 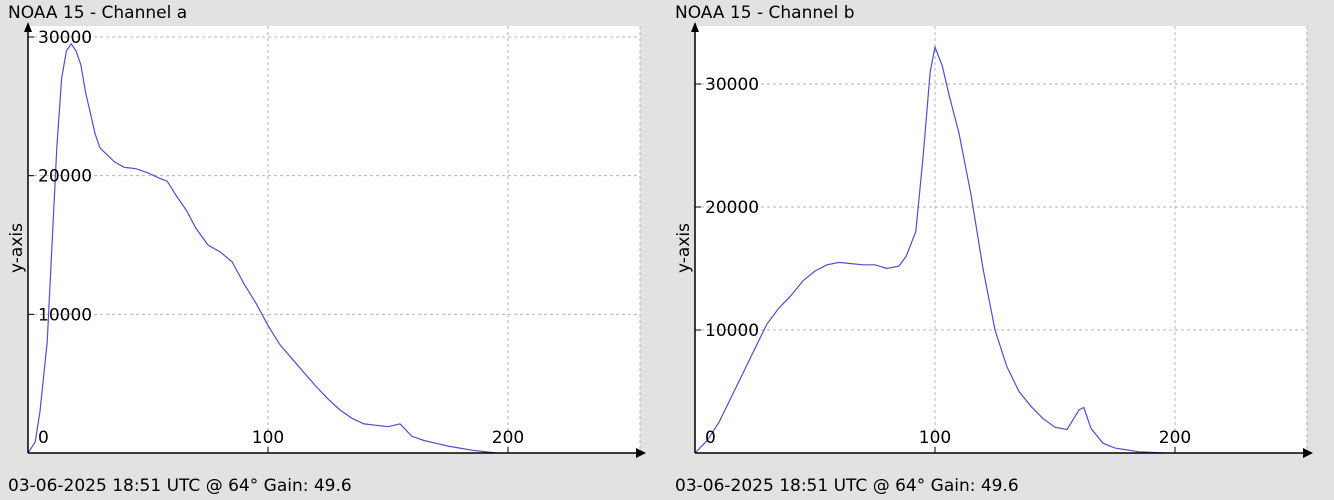 What do you see at coordinates (765, 13) in the screenshot?
I see `chart-title: NOAA 15 - Channel b` at bounding box center [765, 13].